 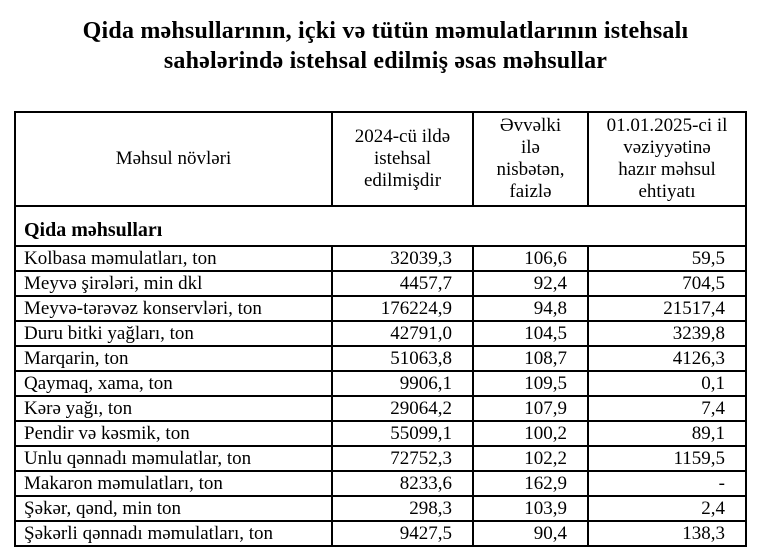 What do you see at coordinates (173, 433) in the screenshot?
I see `product-name-cell: Pendir və kəsmik, ton` at bounding box center [173, 433].